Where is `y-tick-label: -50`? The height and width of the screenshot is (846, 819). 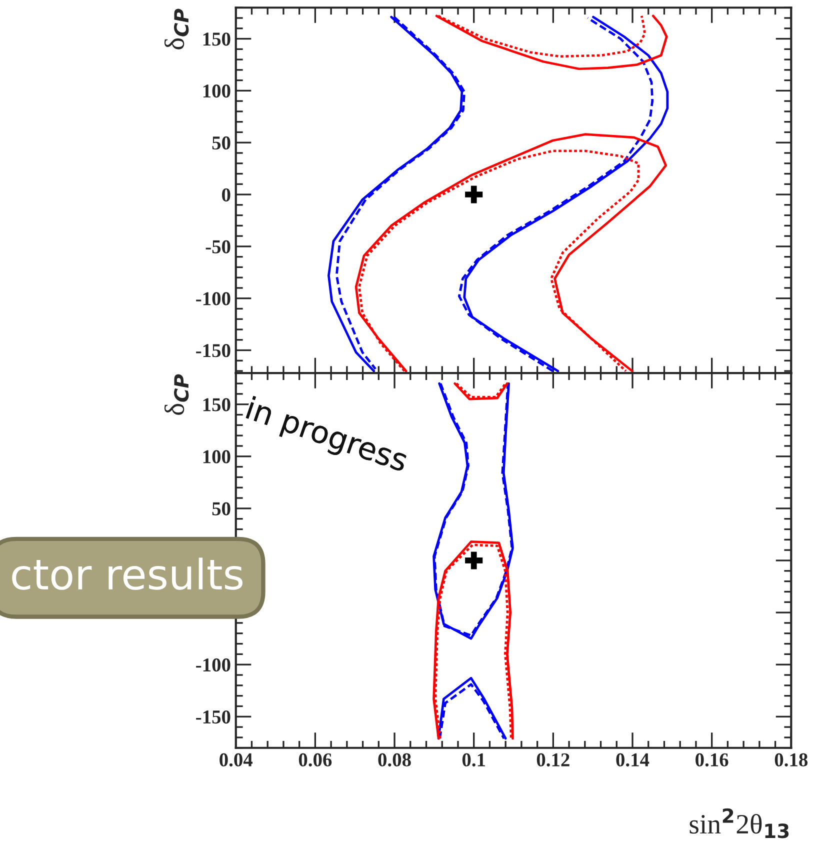 y-tick-label: -50 is located at coordinates (218, 247).